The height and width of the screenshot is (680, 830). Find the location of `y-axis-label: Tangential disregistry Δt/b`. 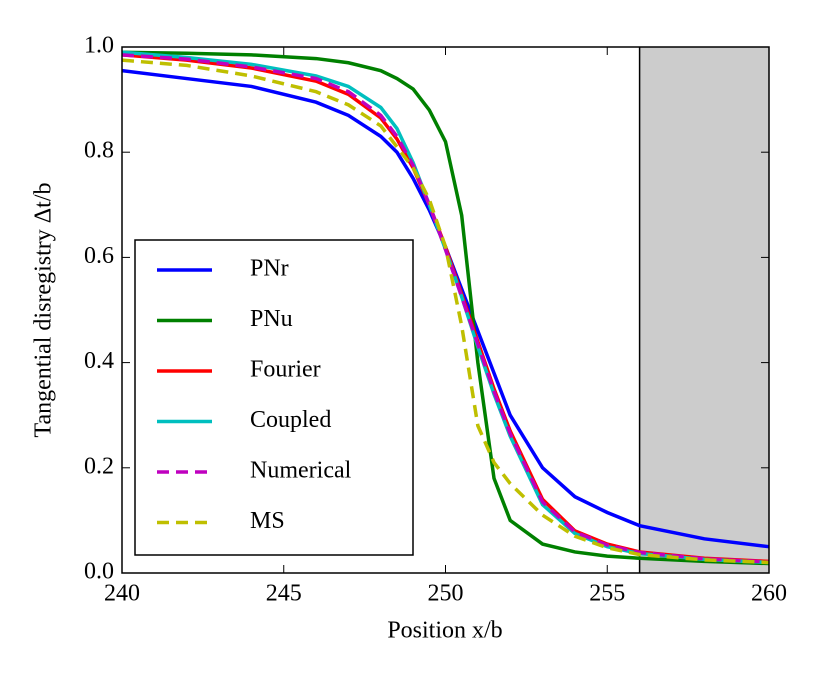

y-axis-label: Tangential disregistry Δt/b is located at coordinates (44, 309).